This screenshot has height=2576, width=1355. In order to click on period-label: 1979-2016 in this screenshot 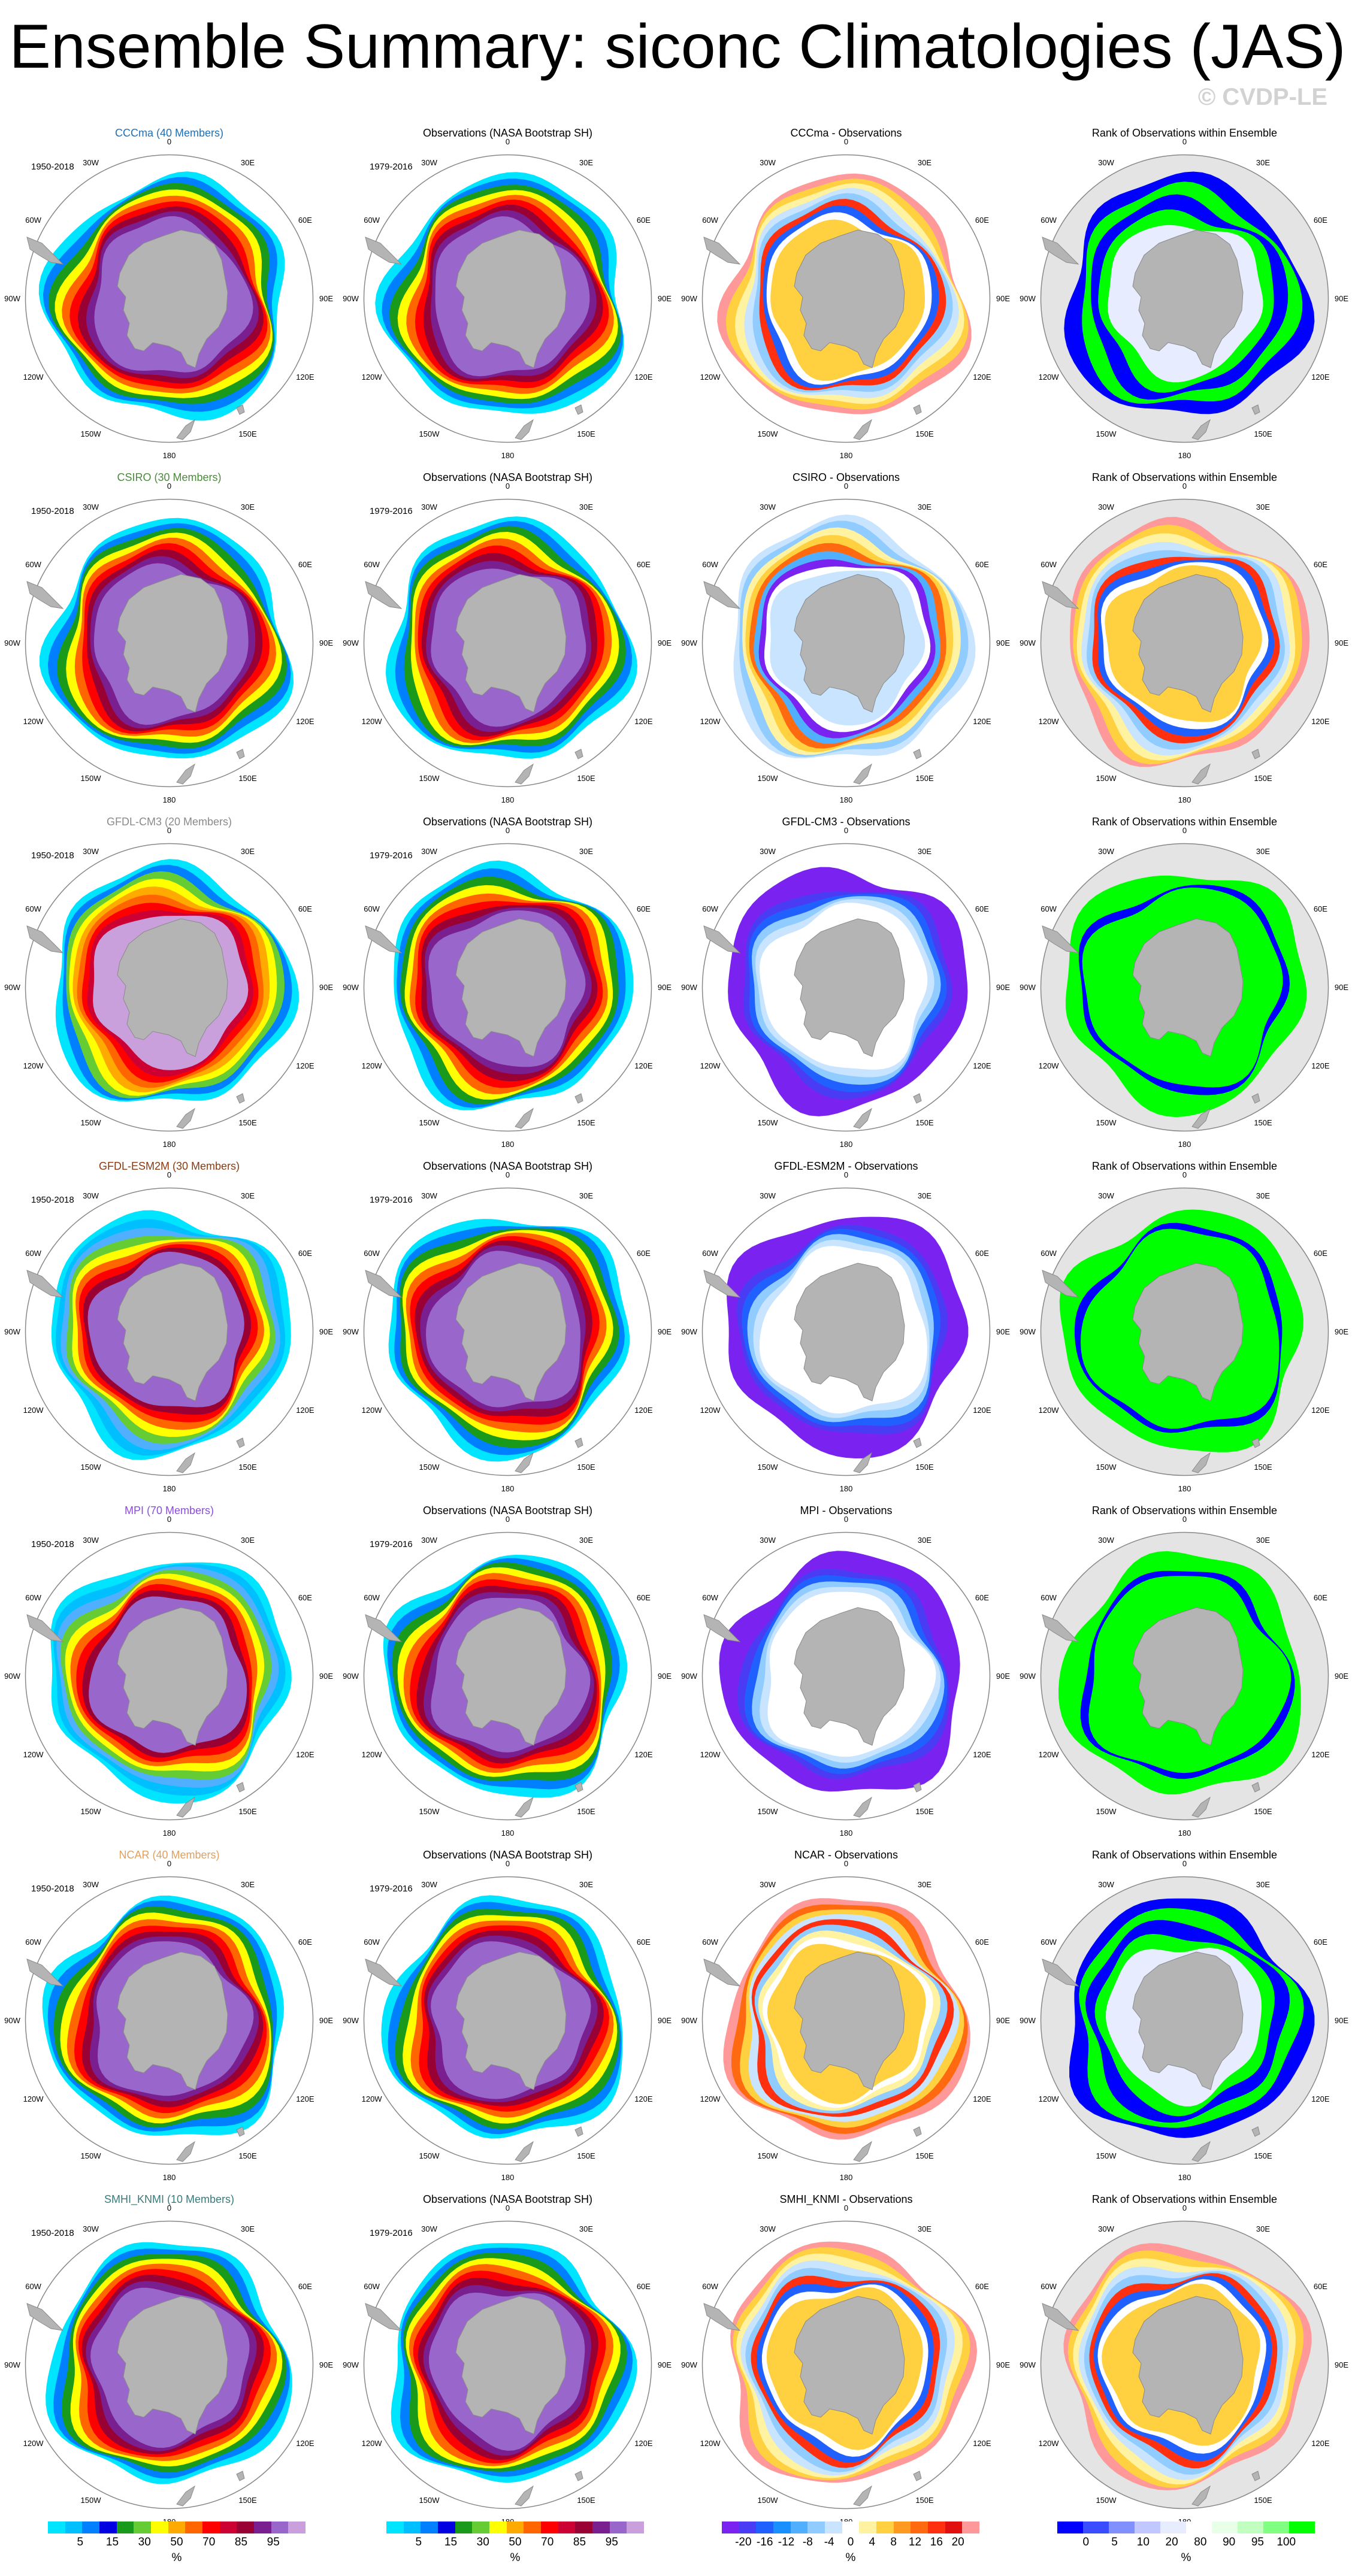, I will do `click(392, 1200)`.